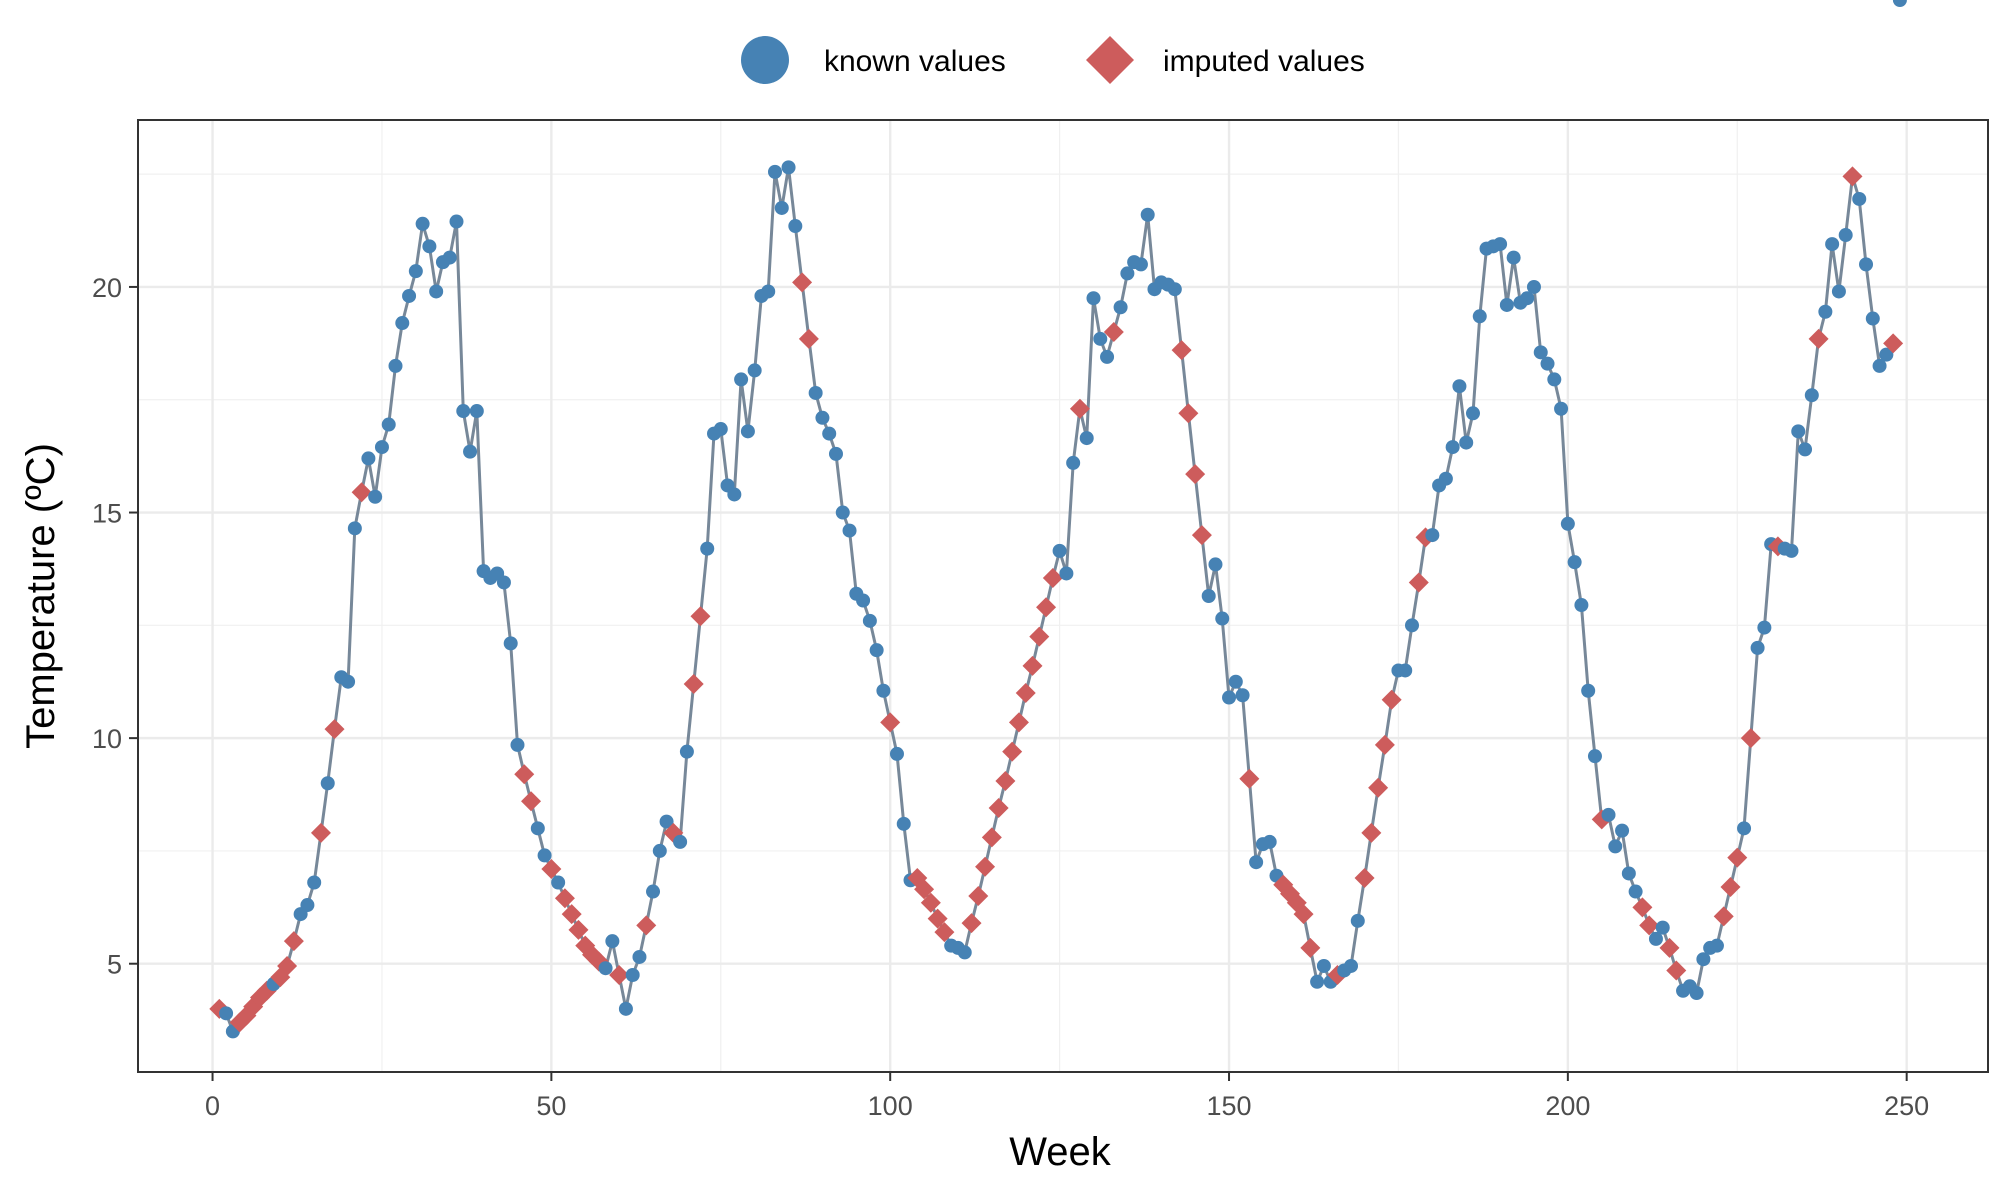 The image size is (2000, 1200). Describe the element at coordinates (1053, 60) in the screenshot. I see `legend: known values imputed values` at that location.